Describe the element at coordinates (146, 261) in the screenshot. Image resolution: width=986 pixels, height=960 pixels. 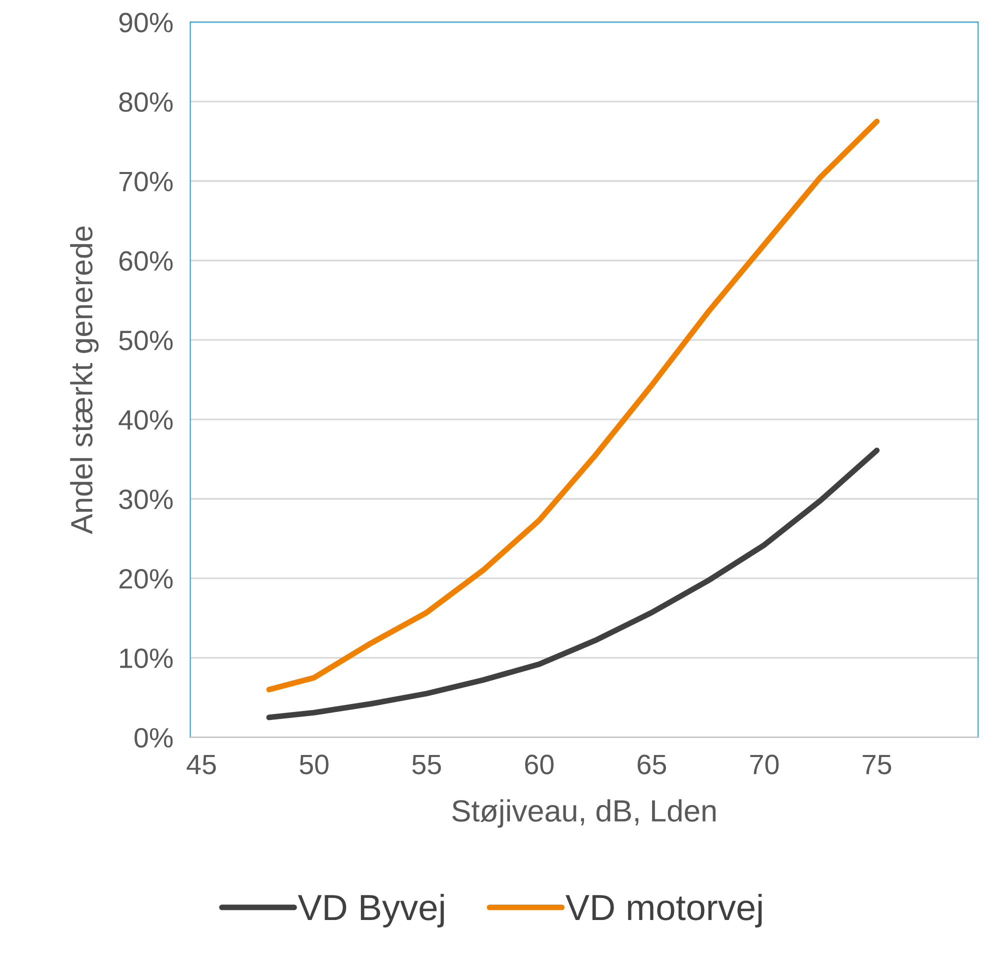
I see `y-tick-label: 60%` at that location.